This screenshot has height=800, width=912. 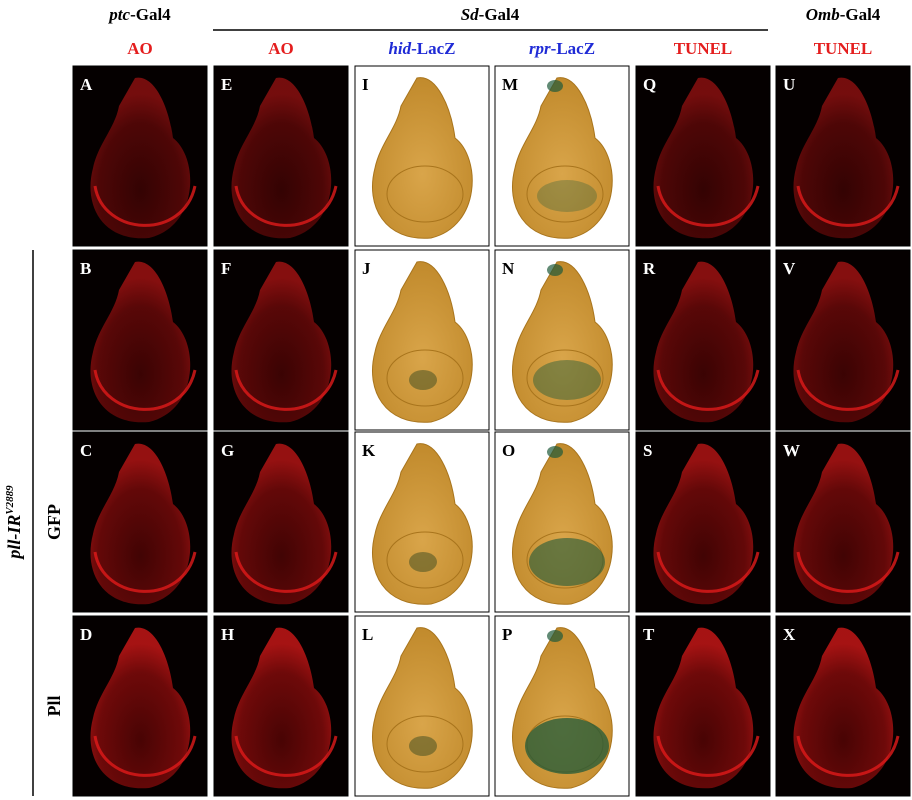 What do you see at coordinates (562, 48) in the screenshot?
I see `stain-label: rpr-LacZ` at bounding box center [562, 48].